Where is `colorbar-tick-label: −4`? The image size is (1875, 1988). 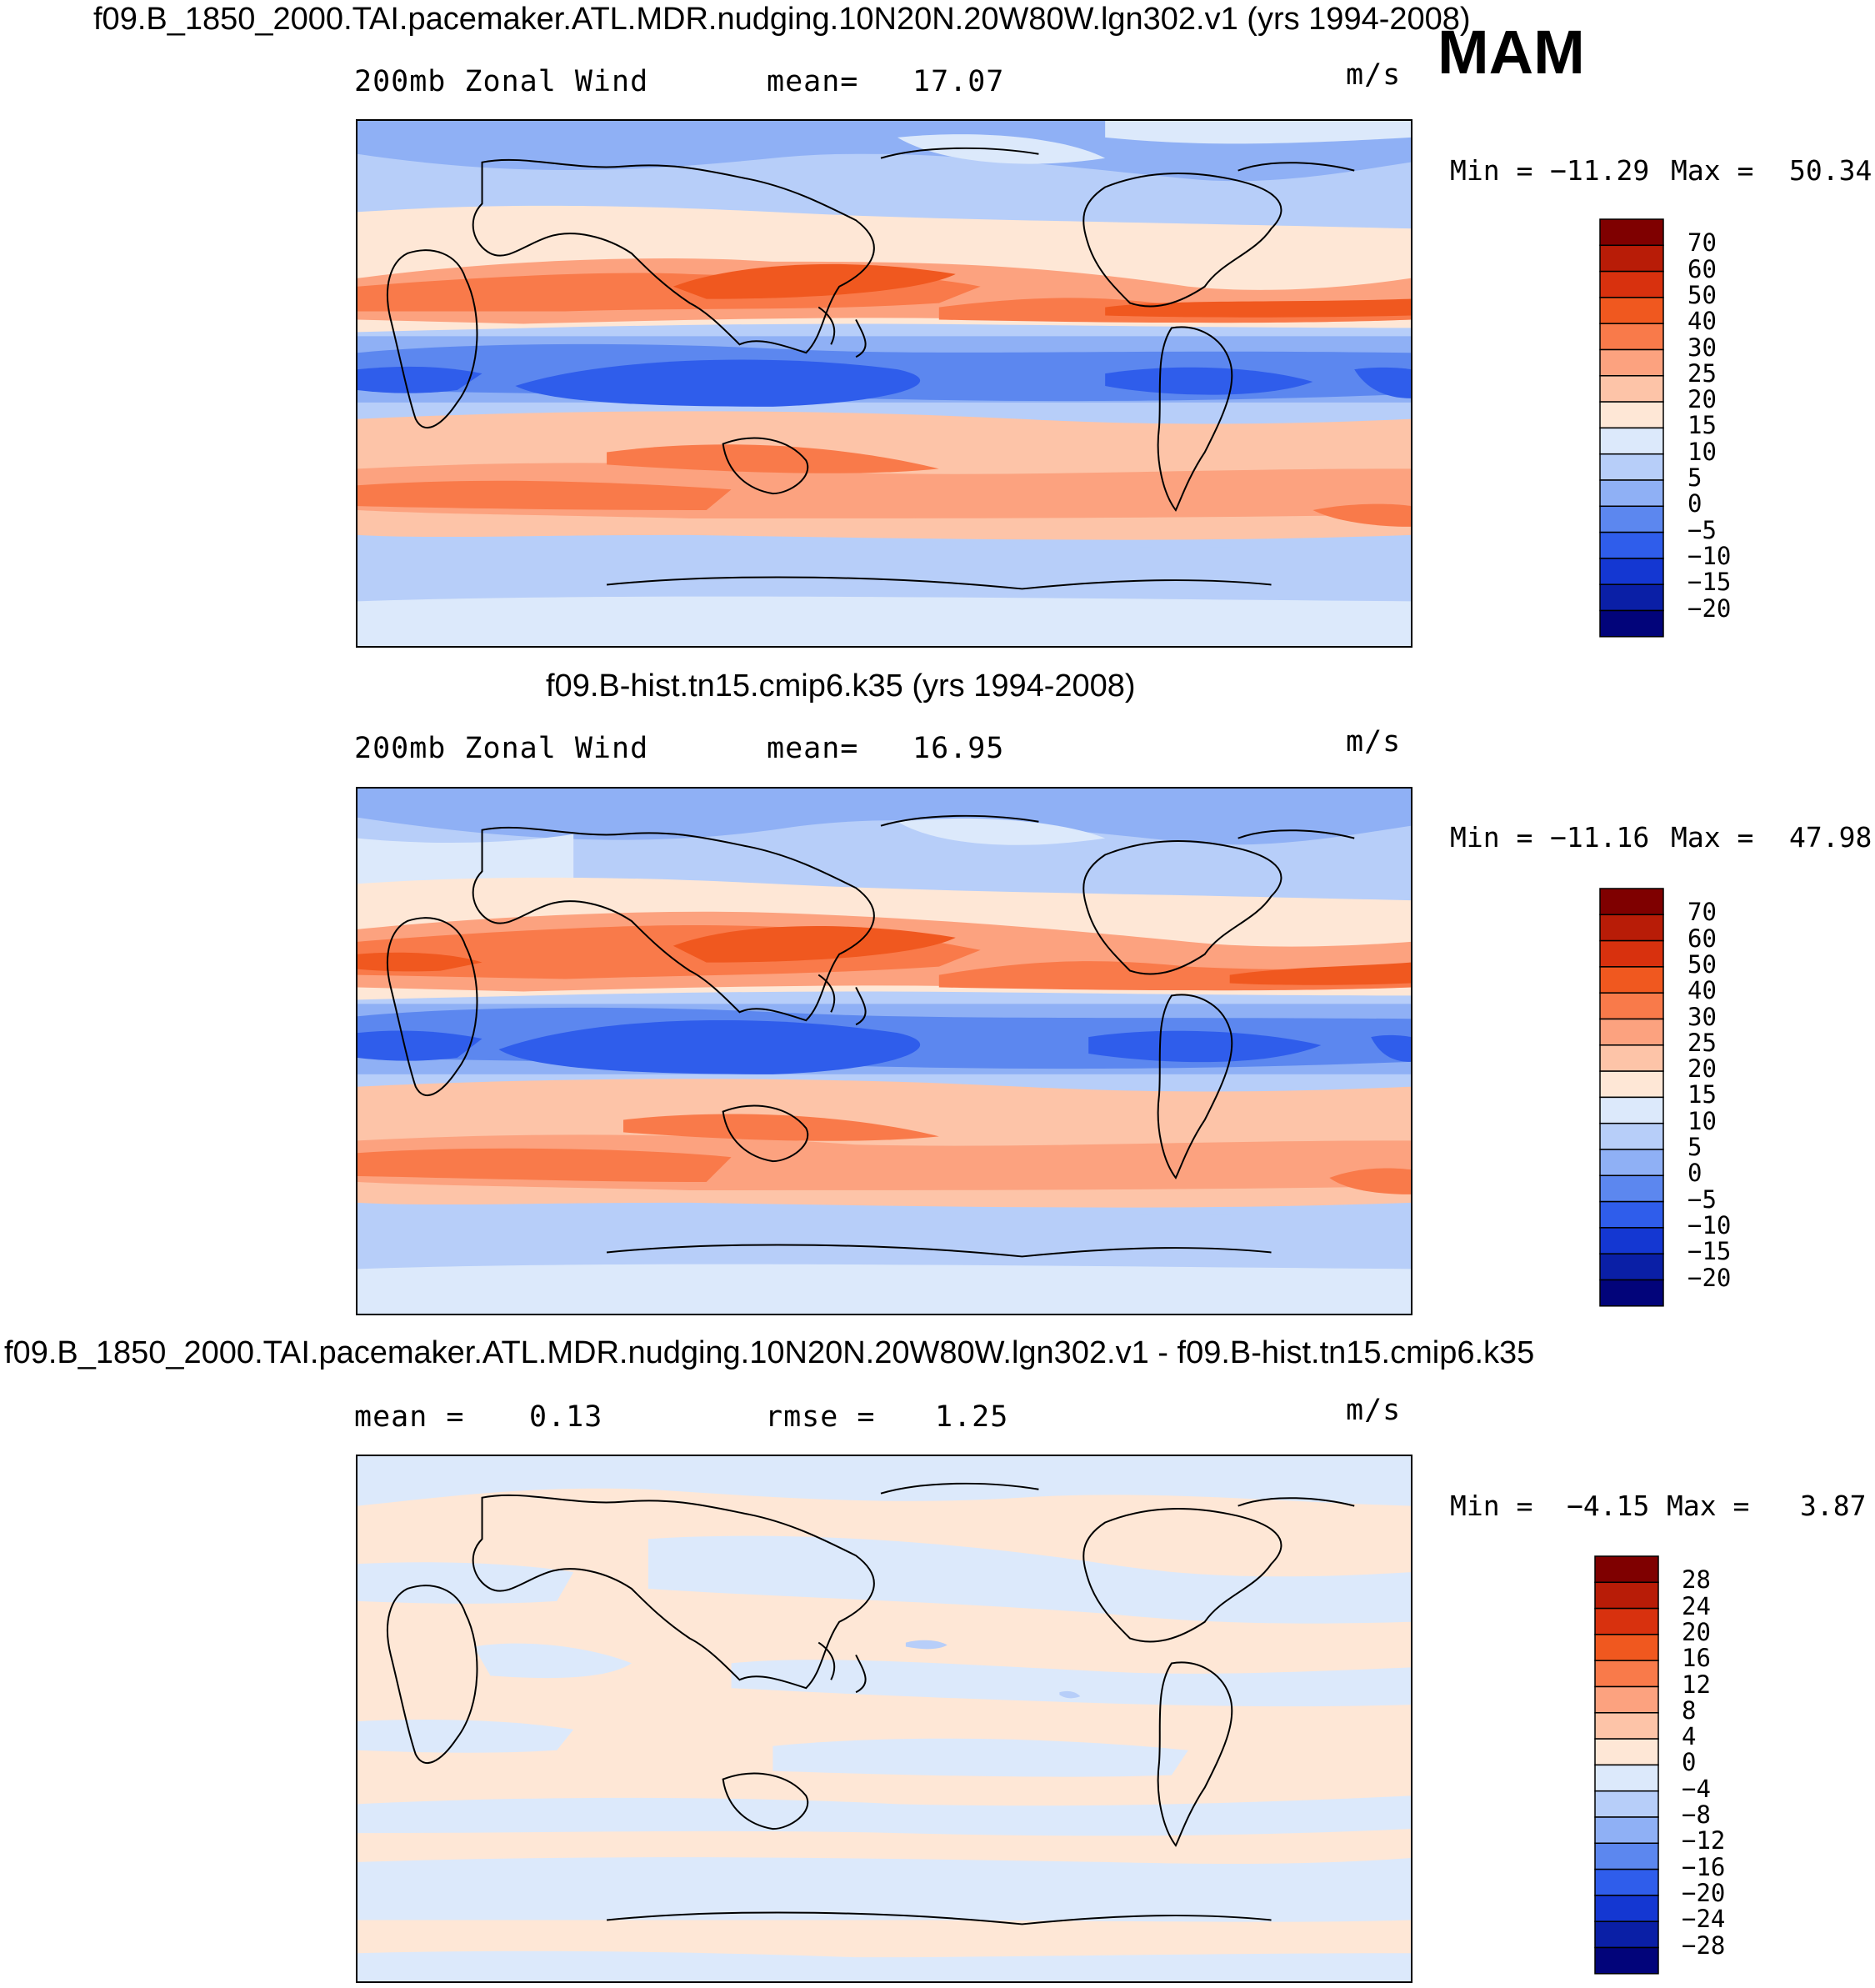 colorbar-tick-label: −4 is located at coordinates (1696, 1788).